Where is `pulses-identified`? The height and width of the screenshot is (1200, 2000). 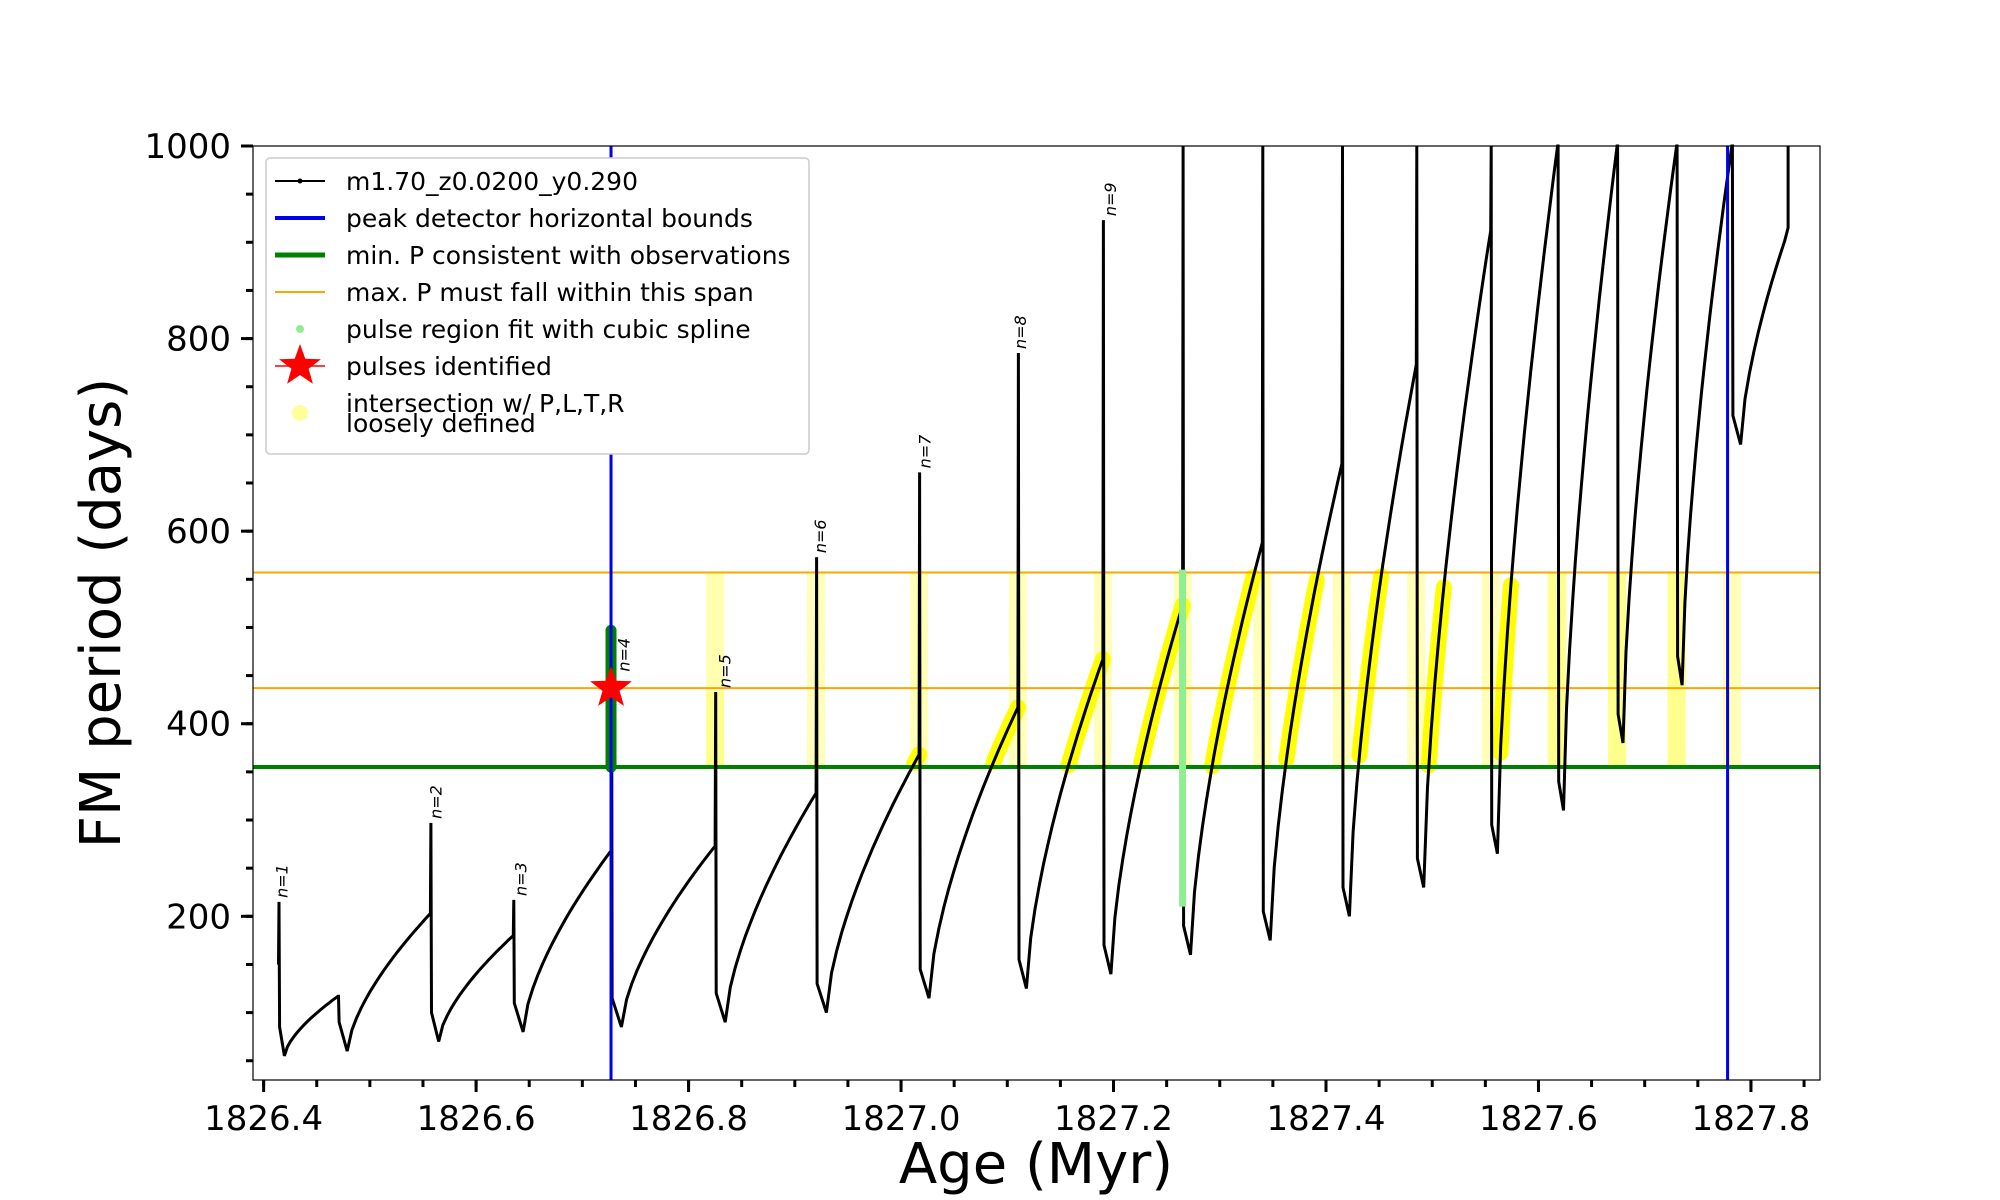 pulses-identified is located at coordinates (611, 686).